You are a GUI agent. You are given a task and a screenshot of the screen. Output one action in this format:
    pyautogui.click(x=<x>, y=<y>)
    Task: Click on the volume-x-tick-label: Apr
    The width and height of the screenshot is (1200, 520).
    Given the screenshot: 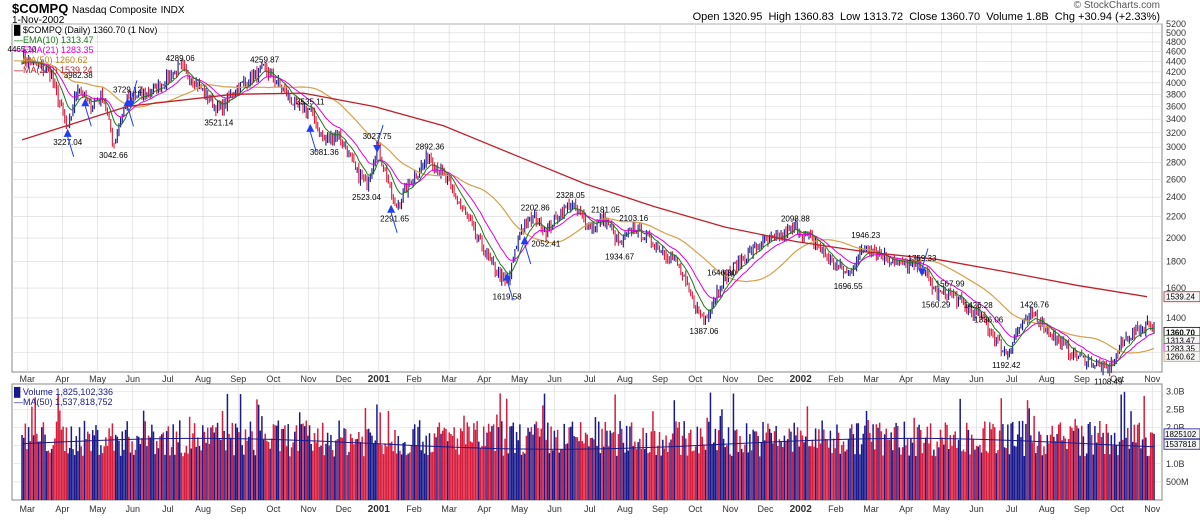 What is the action you would take?
    pyautogui.click(x=906, y=509)
    